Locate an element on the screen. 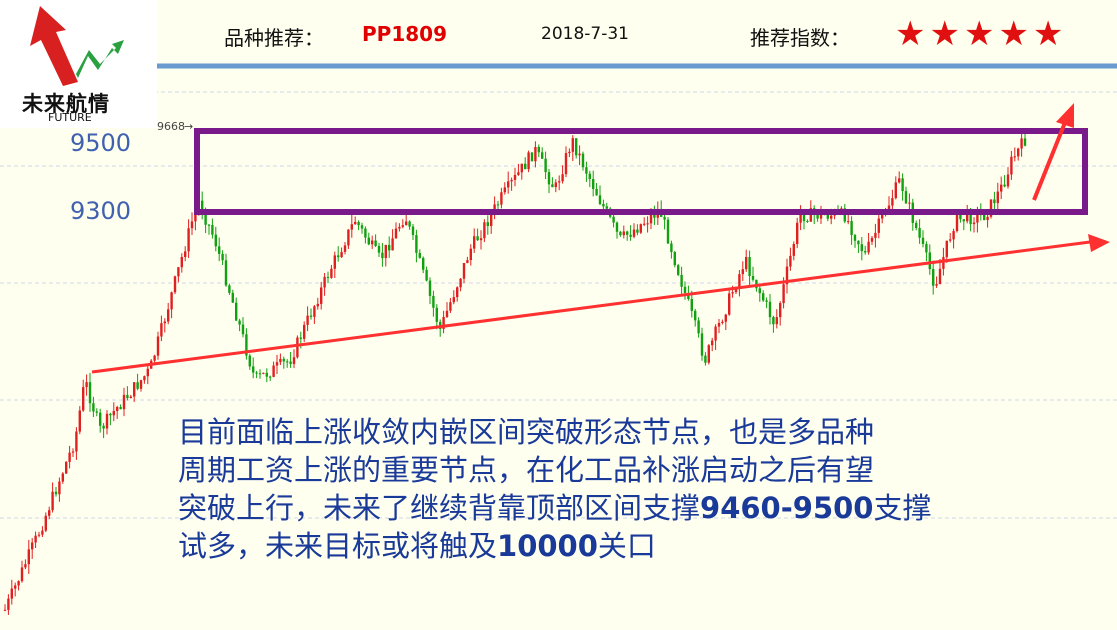 Image resolution: width=1117 pixels, height=630 pixels. target-price: 10000 is located at coordinates (547, 546).